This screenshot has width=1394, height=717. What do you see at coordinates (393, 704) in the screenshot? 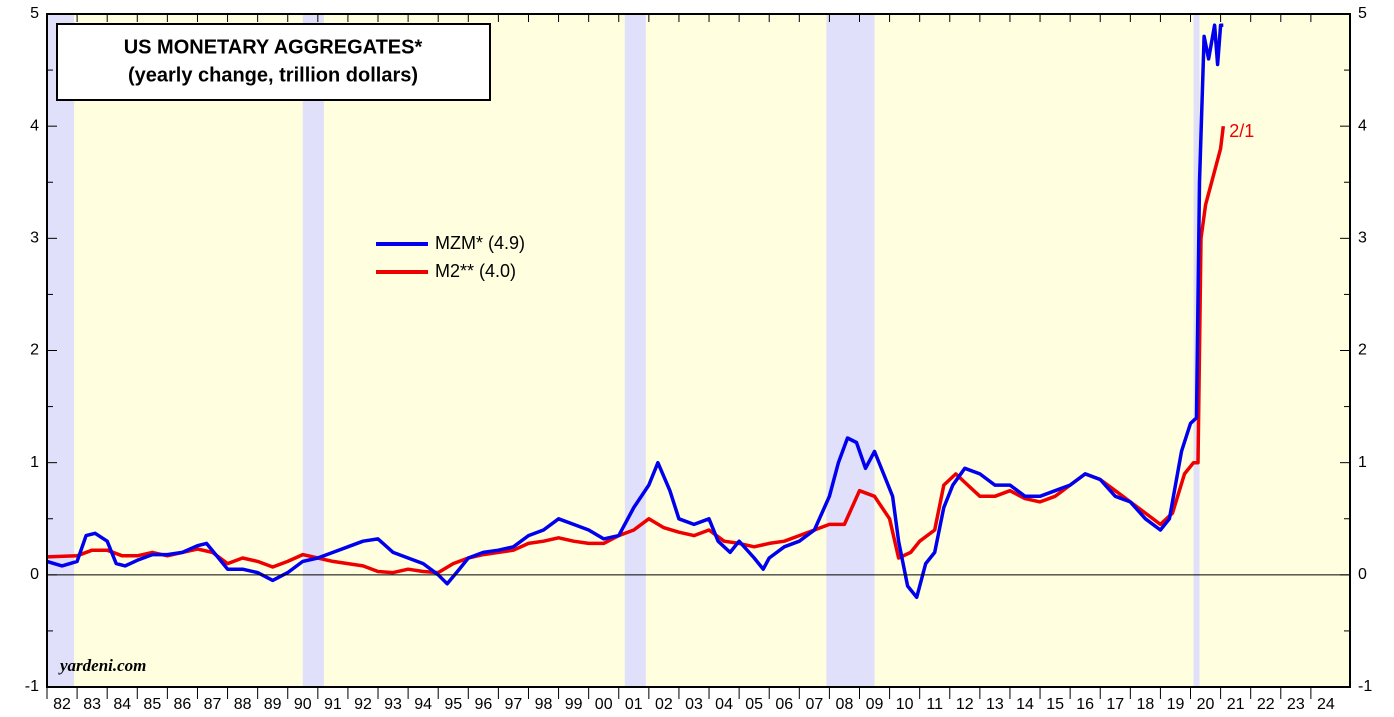
I see `x-tick-label: 93` at bounding box center [393, 704].